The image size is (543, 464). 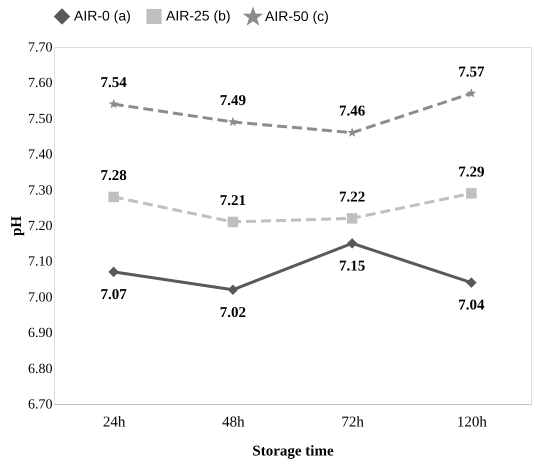 I want to click on data-label: 7.04, so click(x=471, y=306).